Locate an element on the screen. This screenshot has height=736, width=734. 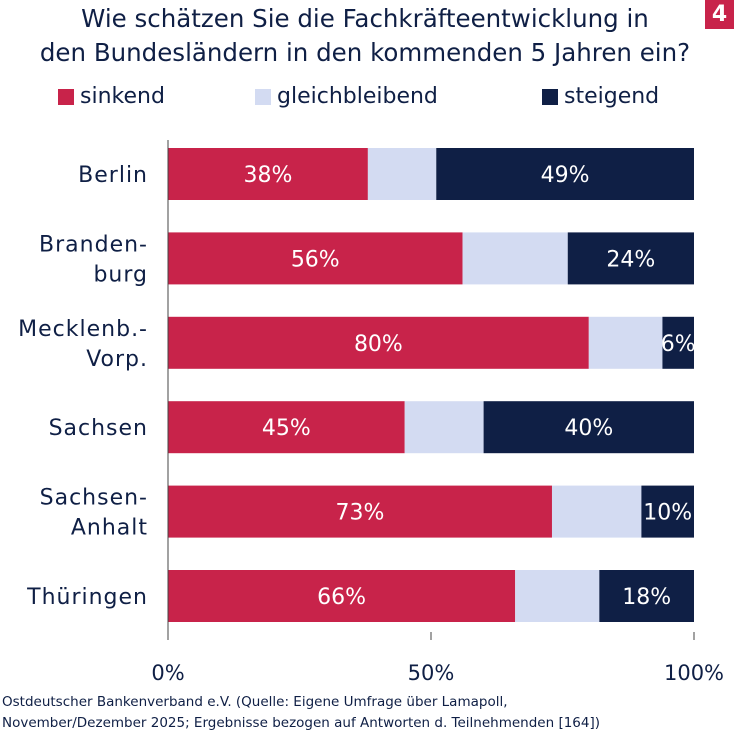
category-label: Sachsen- is located at coordinates (94, 498).